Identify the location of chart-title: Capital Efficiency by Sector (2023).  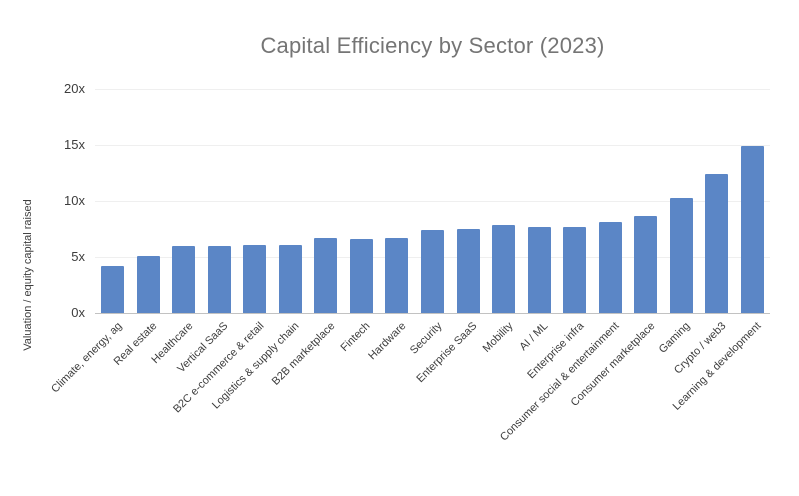
(432, 45).